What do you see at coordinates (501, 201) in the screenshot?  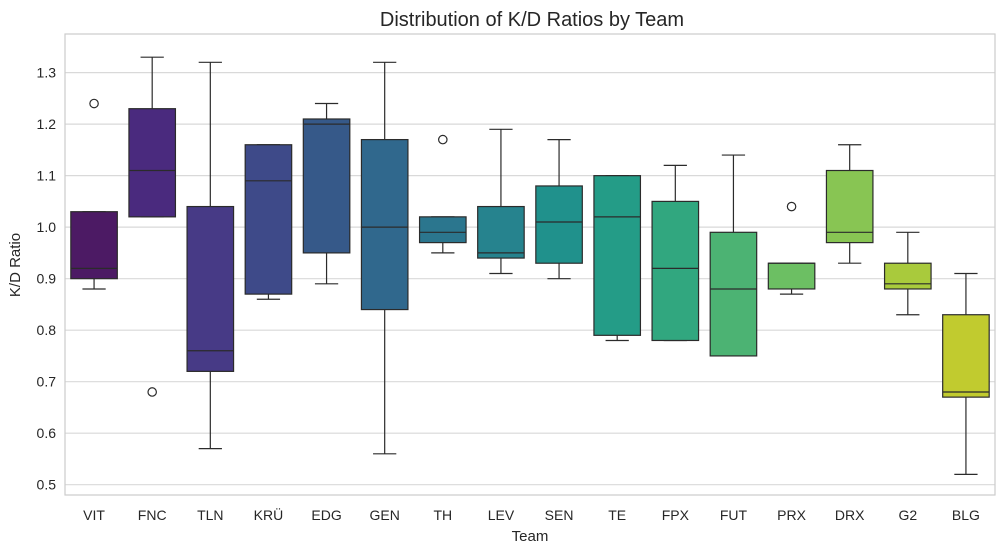 I see `box-lev` at bounding box center [501, 201].